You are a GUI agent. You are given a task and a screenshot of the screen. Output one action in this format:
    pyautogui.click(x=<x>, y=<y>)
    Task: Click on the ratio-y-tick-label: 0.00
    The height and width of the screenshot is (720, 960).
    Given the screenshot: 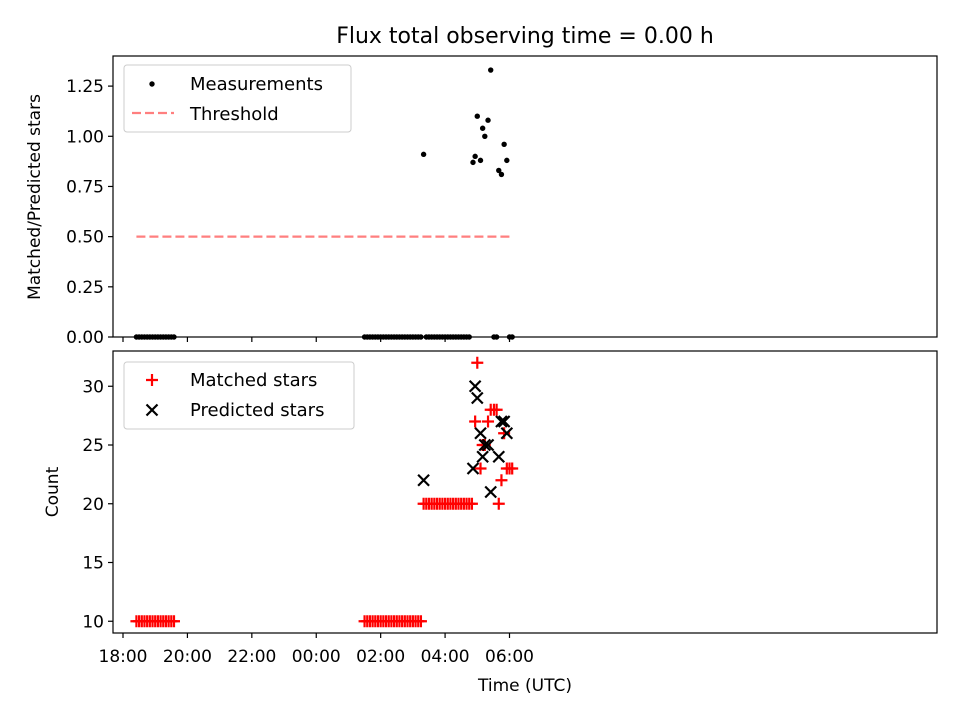 What is the action you would take?
    pyautogui.click(x=85, y=338)
    